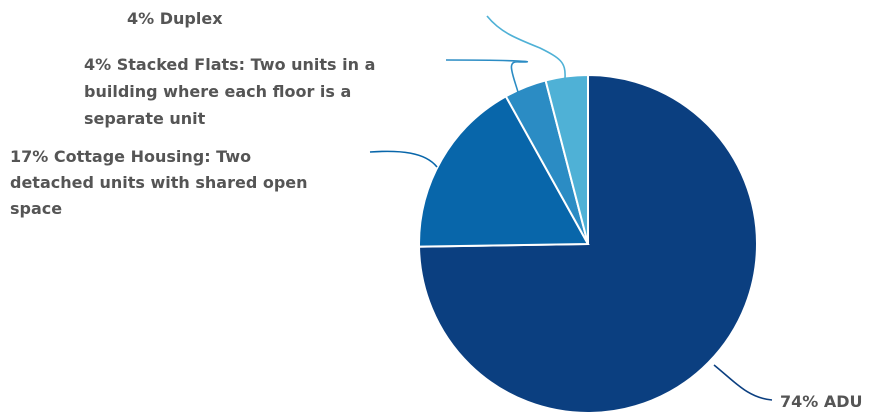 This screenshot has width=879, height=415. What do you see at coordinates (486, 76) in the screenshot?
I see `leader-line-stacked-flats` at bounding box center [486, 76].